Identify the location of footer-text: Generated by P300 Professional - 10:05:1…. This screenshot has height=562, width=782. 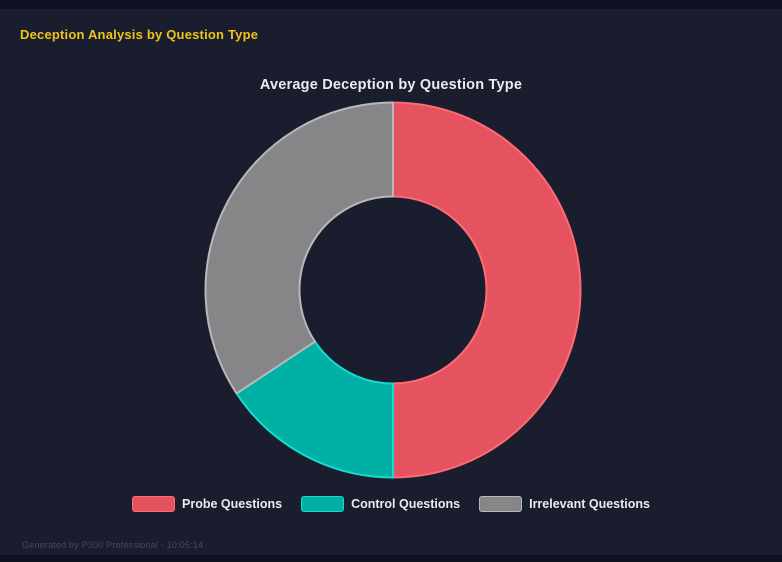
(113, 545).